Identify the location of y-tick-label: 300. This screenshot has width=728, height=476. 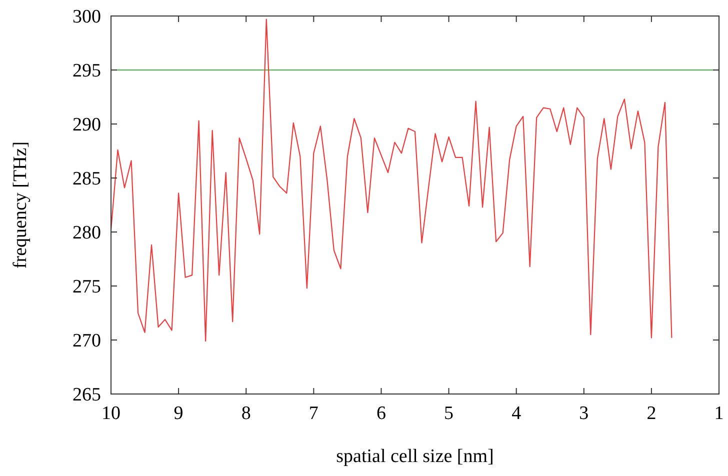
(86, 17).